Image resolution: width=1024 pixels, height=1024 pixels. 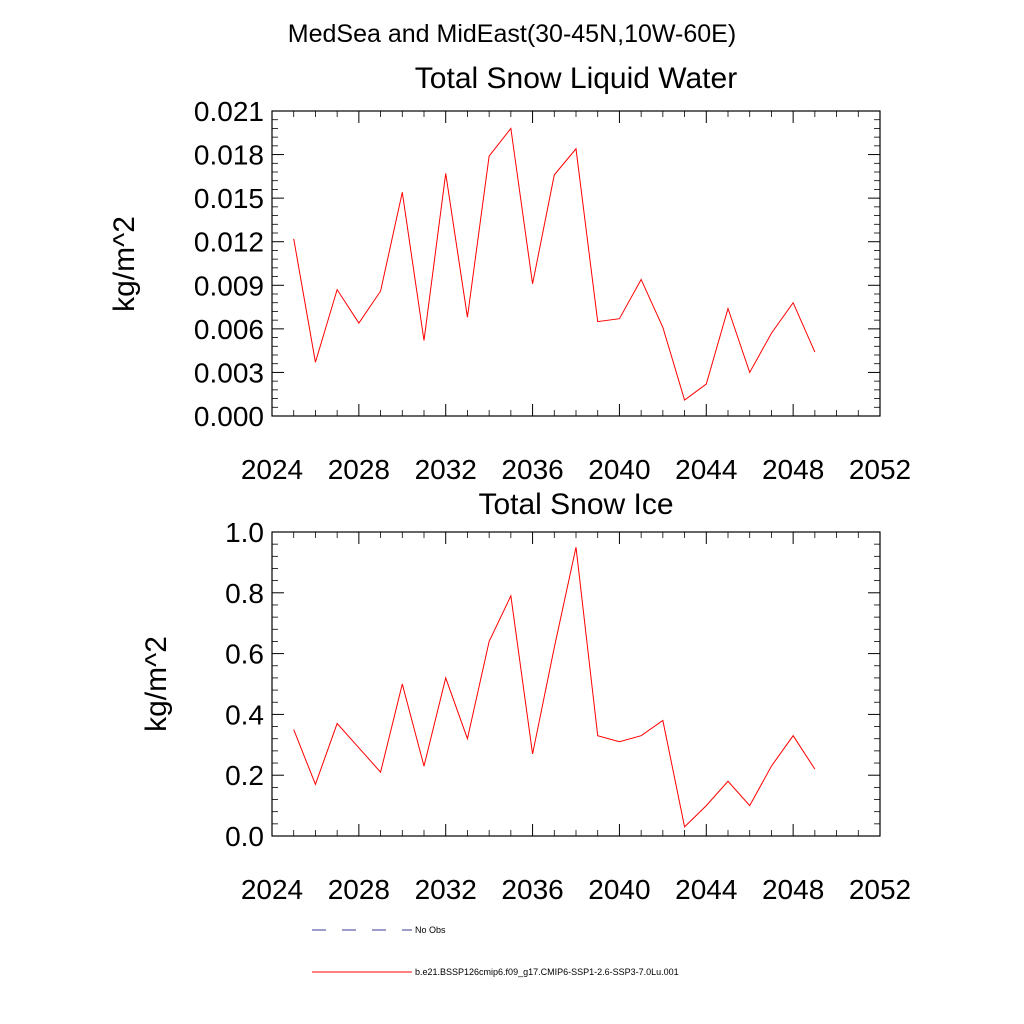 What do you see at coordinates (244, 593) in the screenshot?
I see `y-tick-label: 0.8` at bounding box center [244, 593].